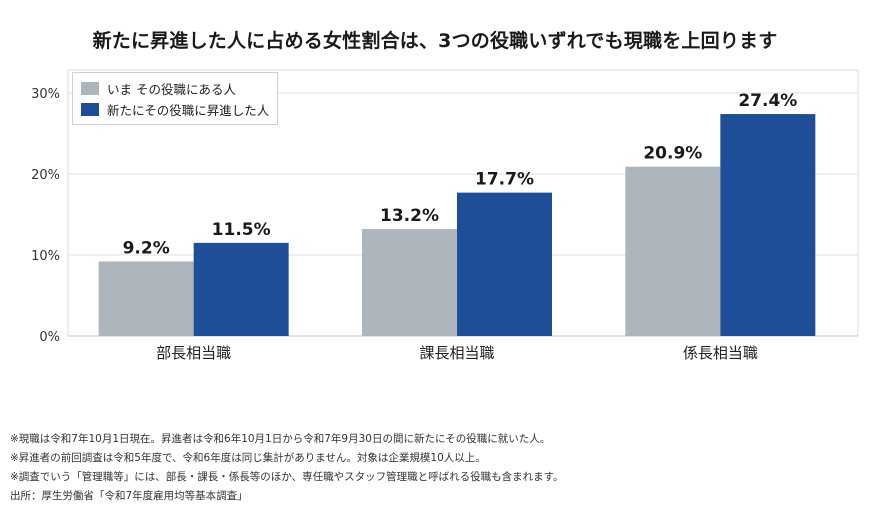 This screenshot has width=870, height=525. What do you see at coordinates (45, 256) in the screenshot?
I see `y-tick-label: 10%` at bounding box center [45, 256].